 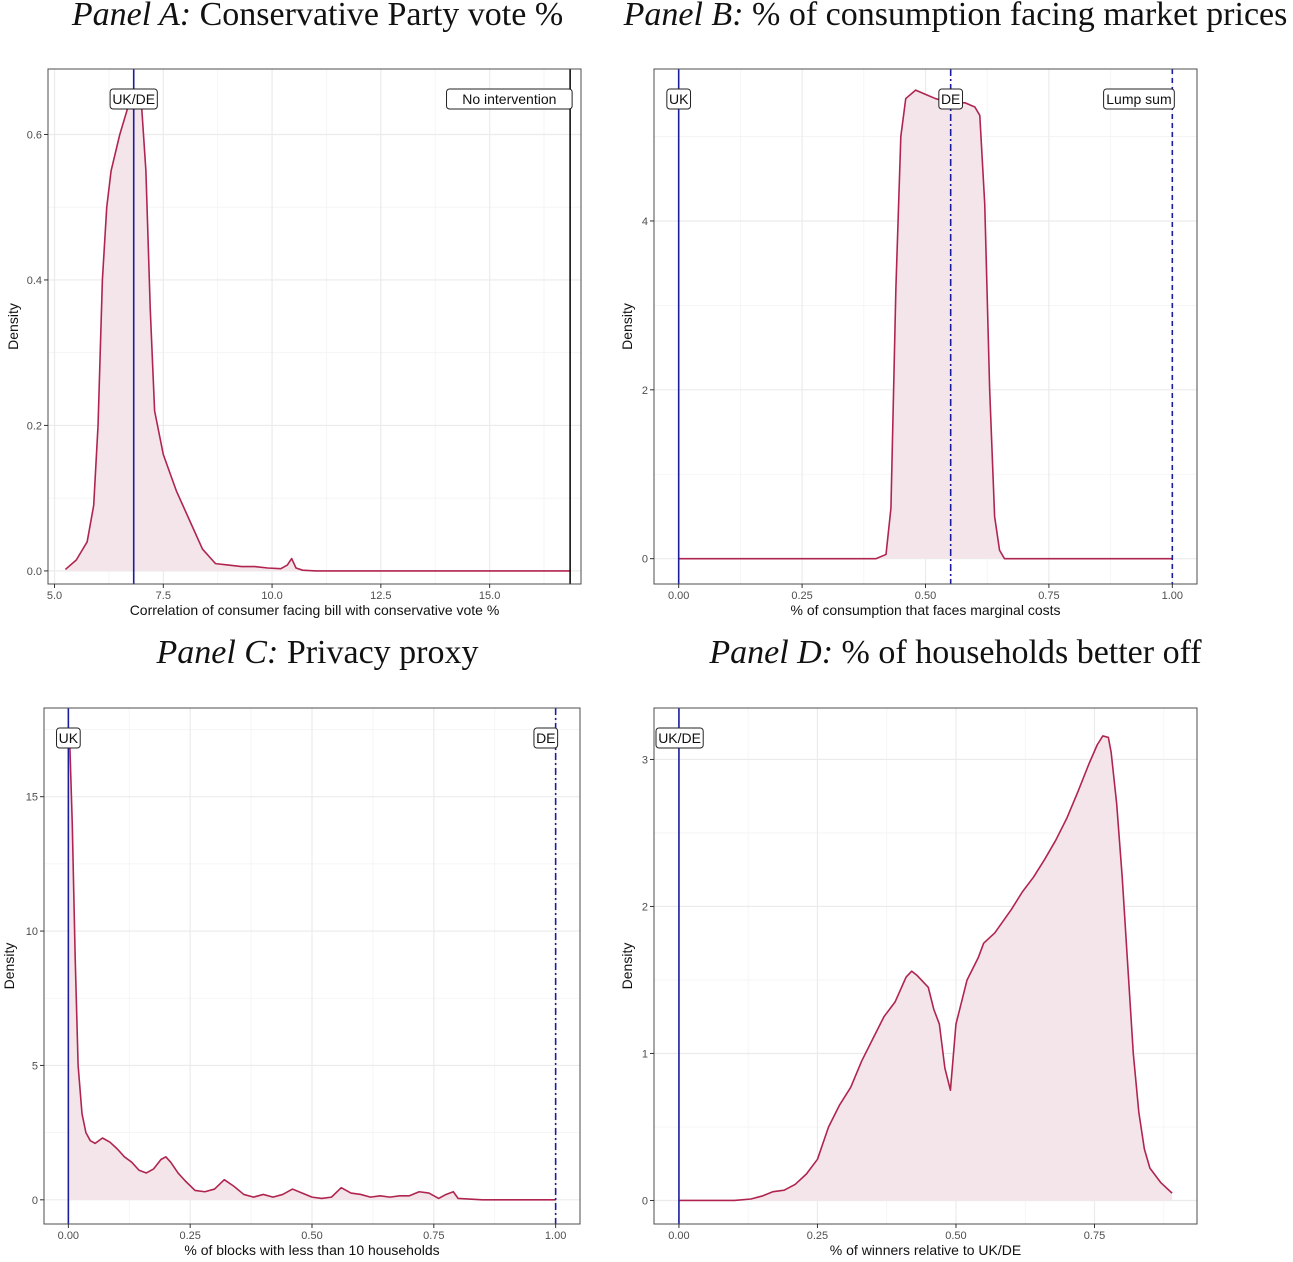 I want to click on y-tick-label: 1, so click(x=645, y=1054).